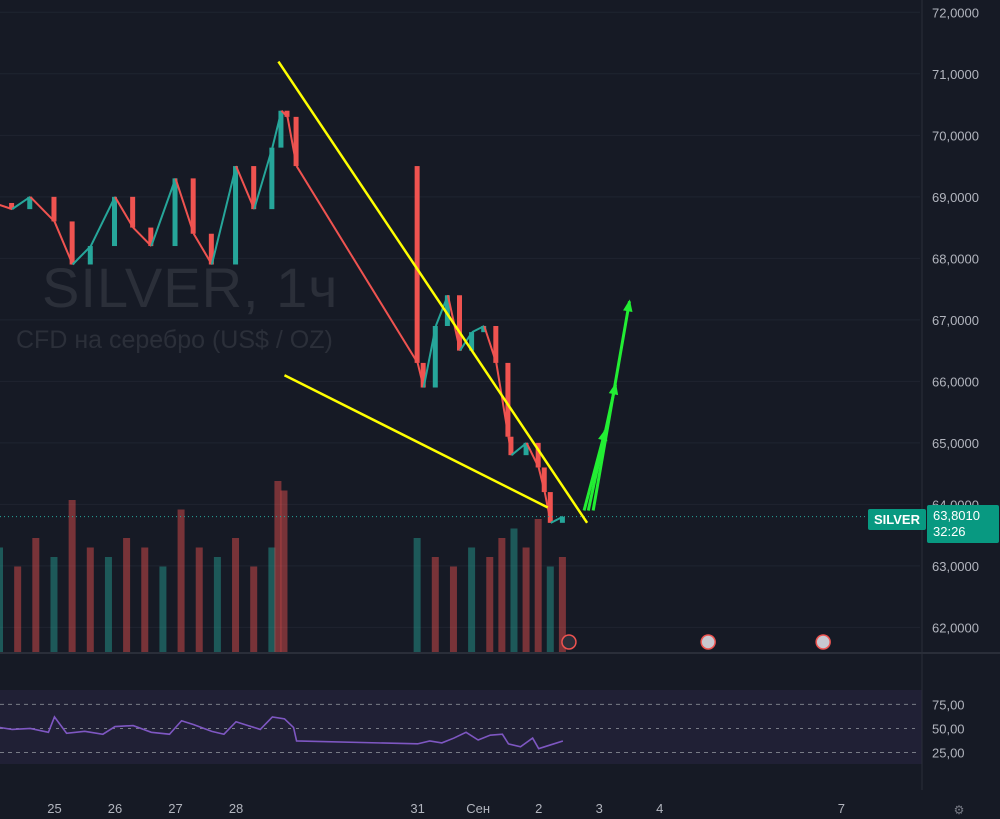 The image size is (1000, 819). What do you see at coordinates (417, 808) in the screenshot?
I see `time-axis-label: 31` at bounding box center [417, 808].